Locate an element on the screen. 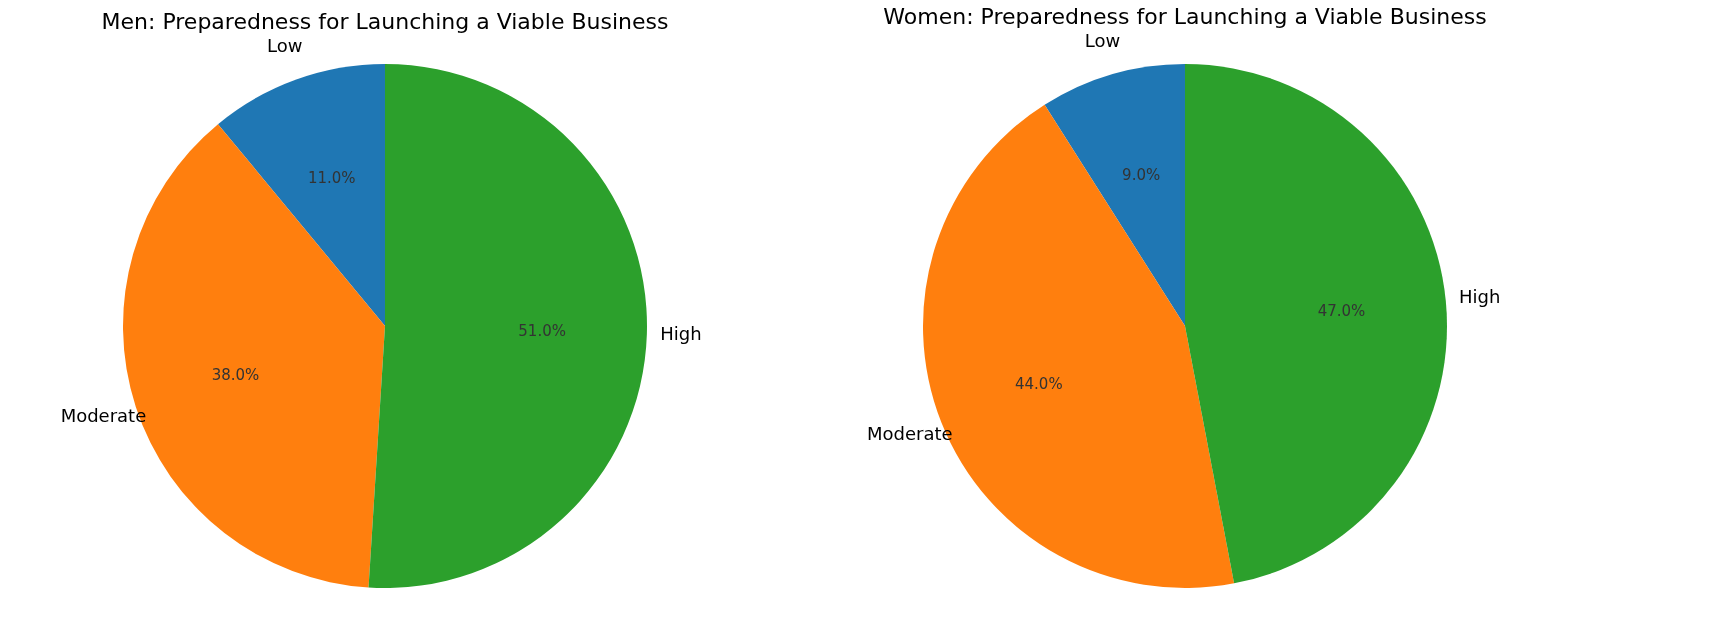 This screenshot has width=1713, height=632. data-label: 51.0% is located at coordinates (542, 330).